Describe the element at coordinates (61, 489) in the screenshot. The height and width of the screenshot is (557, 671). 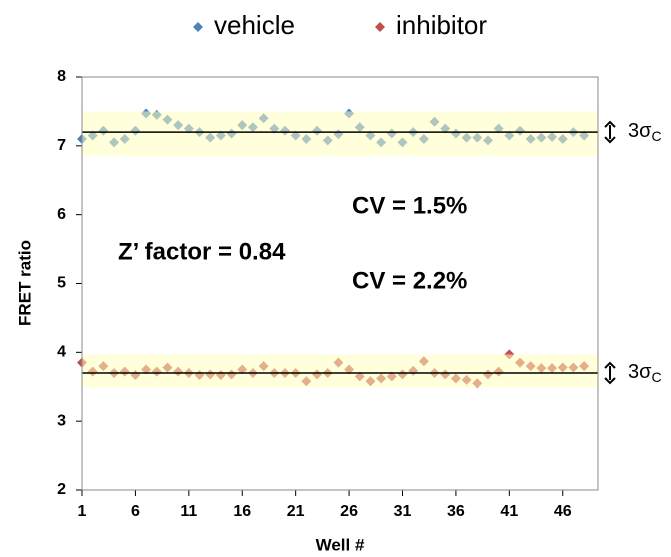
I see `y-tick-label: 2` at that location.